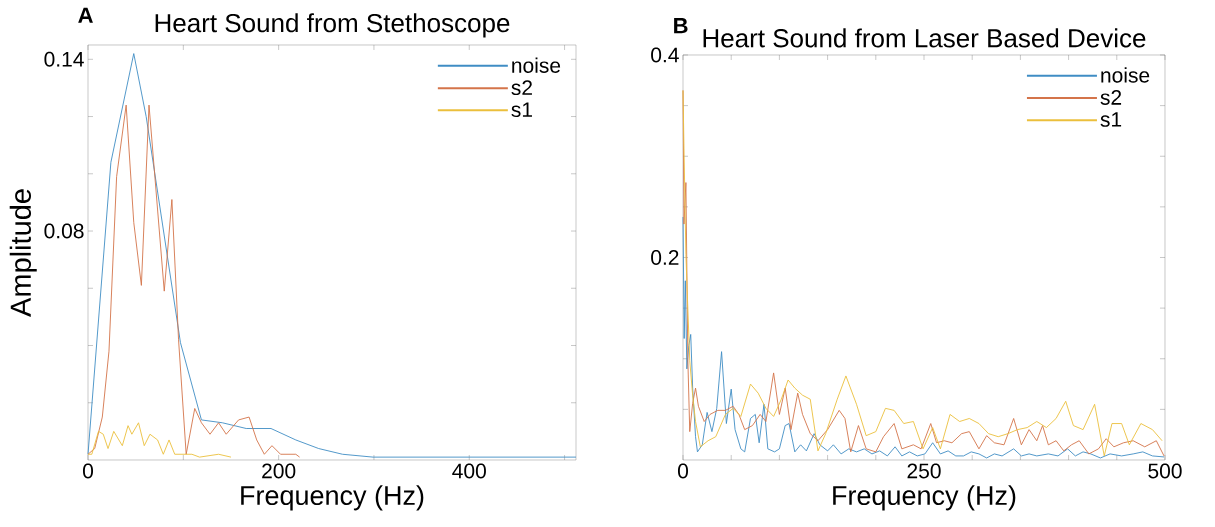  I want to click on text: B, so click(681, 26).